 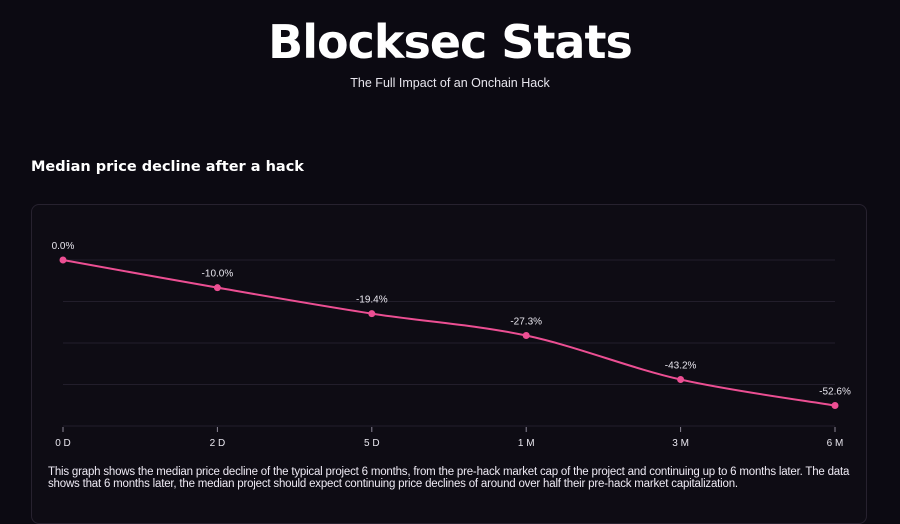 What do you see at coordinates (63, 246) in the screenshot?
I see `data-label: 0.0%` at bounding box center [63, 246].